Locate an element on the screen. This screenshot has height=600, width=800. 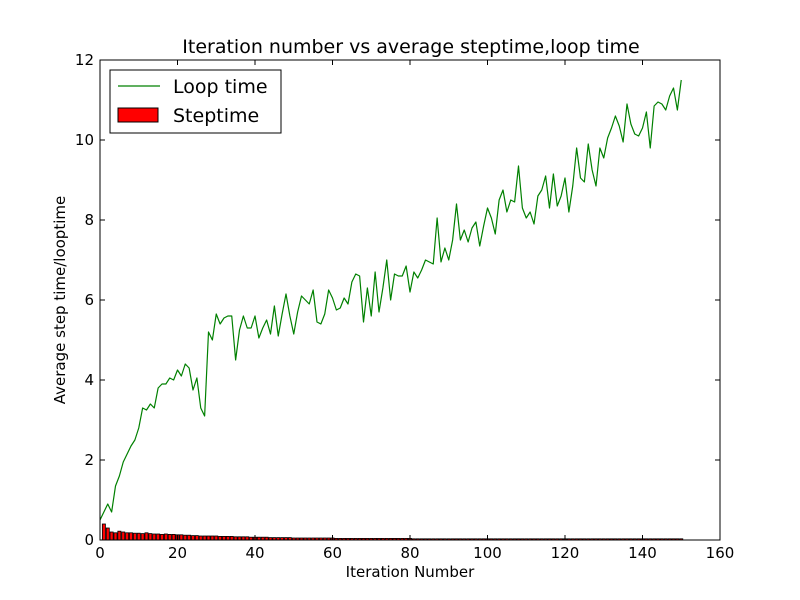
y-tick-label: 0 is located at coordinates (89, 540).